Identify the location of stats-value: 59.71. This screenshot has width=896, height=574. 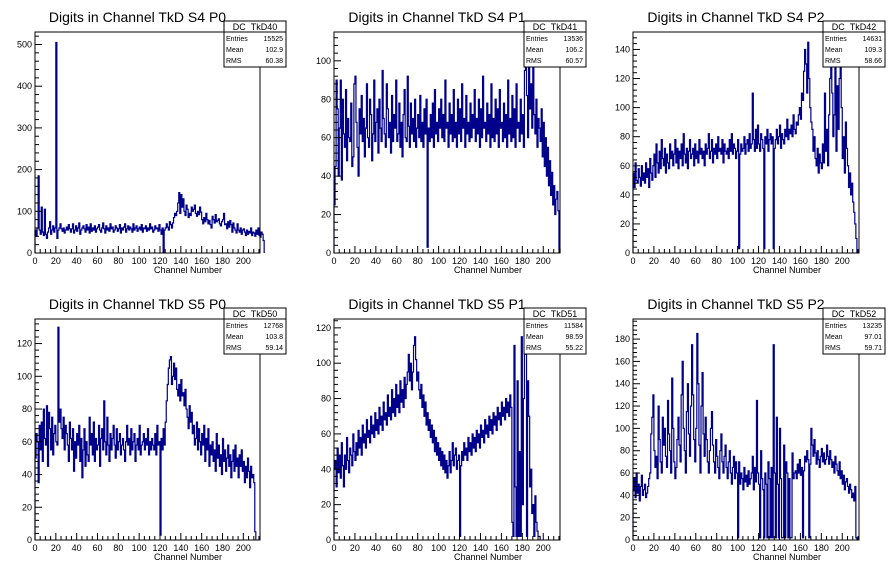
(873, 348).